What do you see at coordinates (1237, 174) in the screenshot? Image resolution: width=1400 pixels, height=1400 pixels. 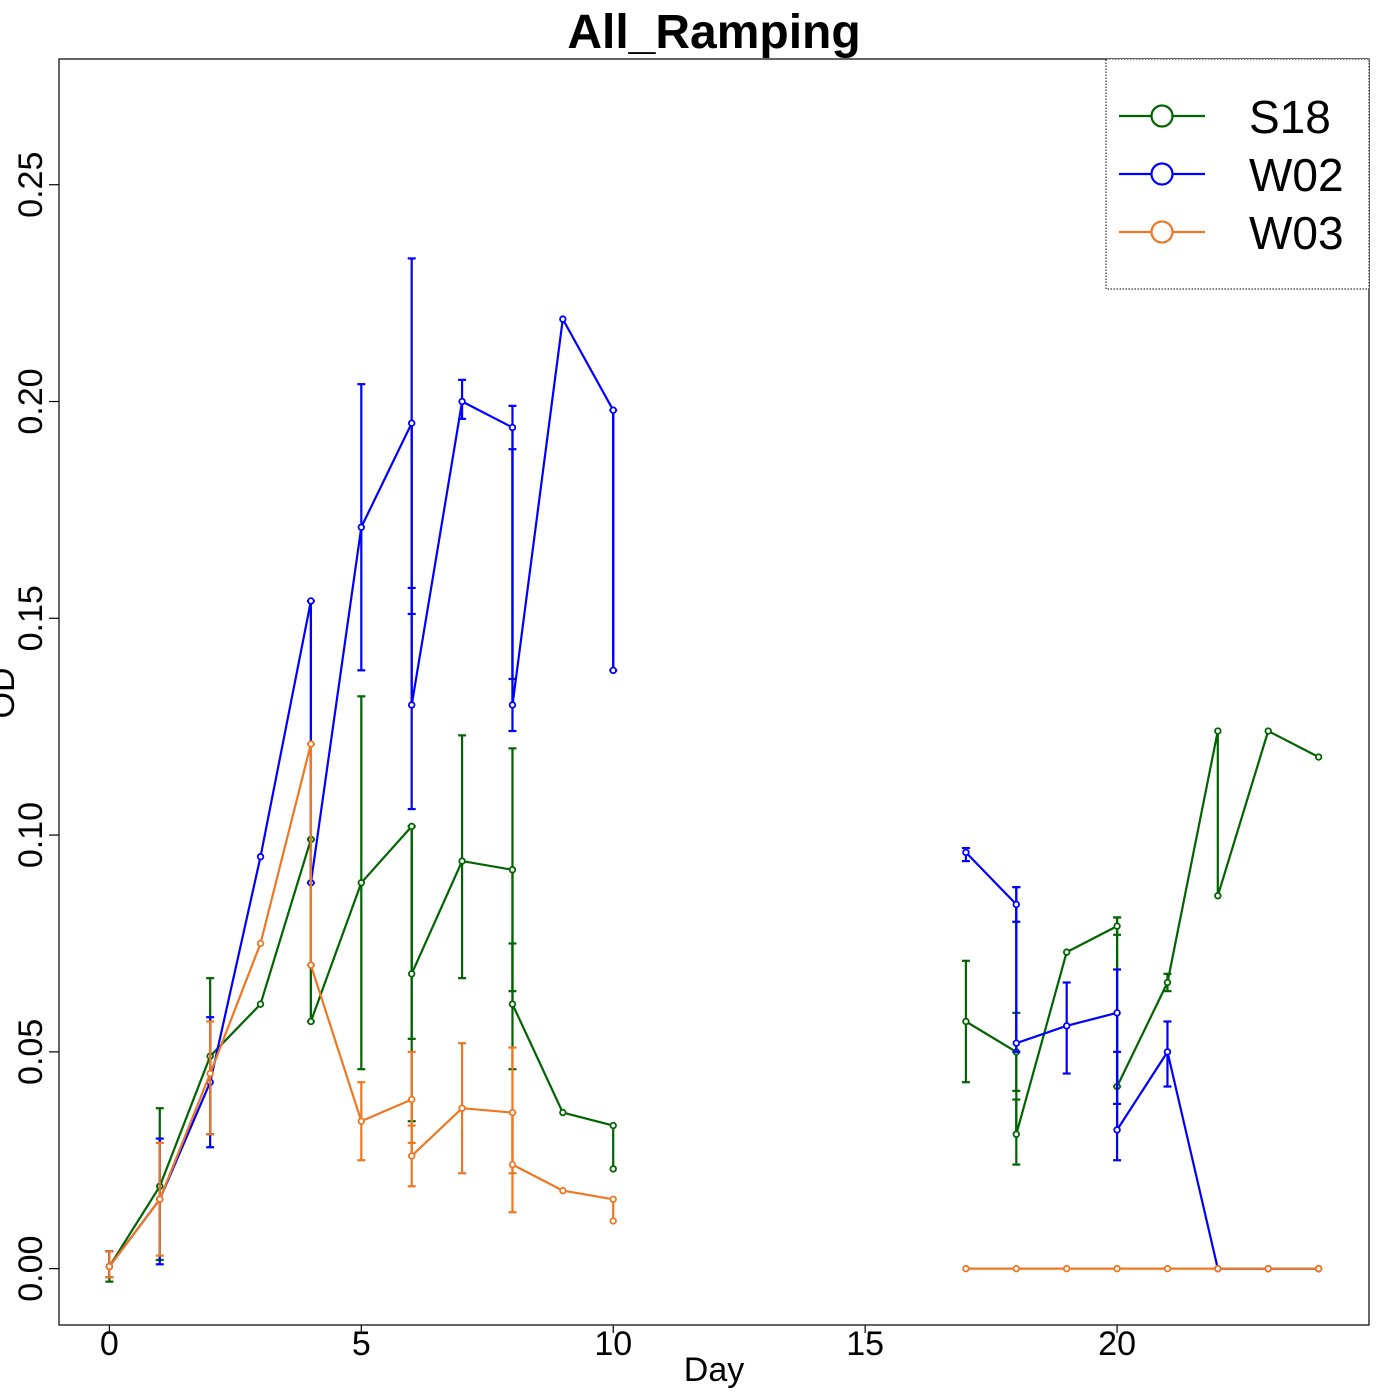 I see `legend: S18 W02 W03` at bounding box center [1237, 174].